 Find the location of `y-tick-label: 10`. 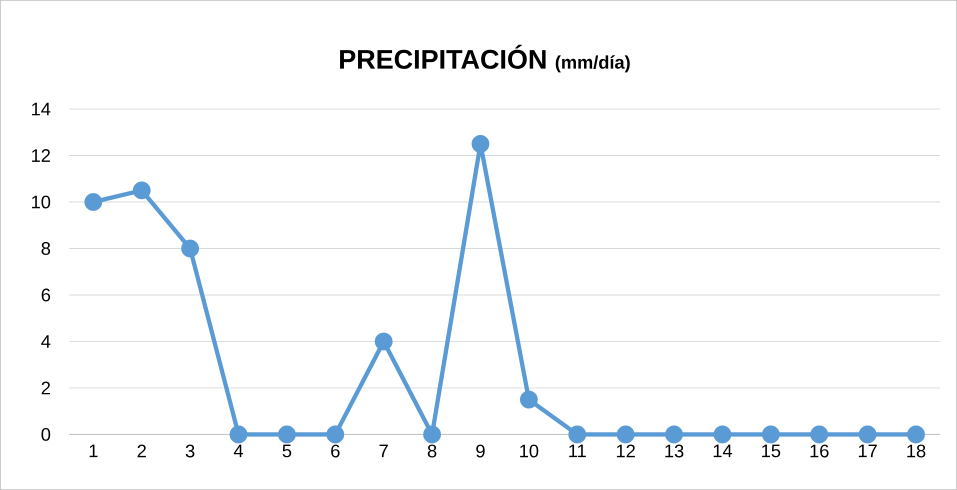

y-tick-label: 10 is located at coordinates (41, 202).